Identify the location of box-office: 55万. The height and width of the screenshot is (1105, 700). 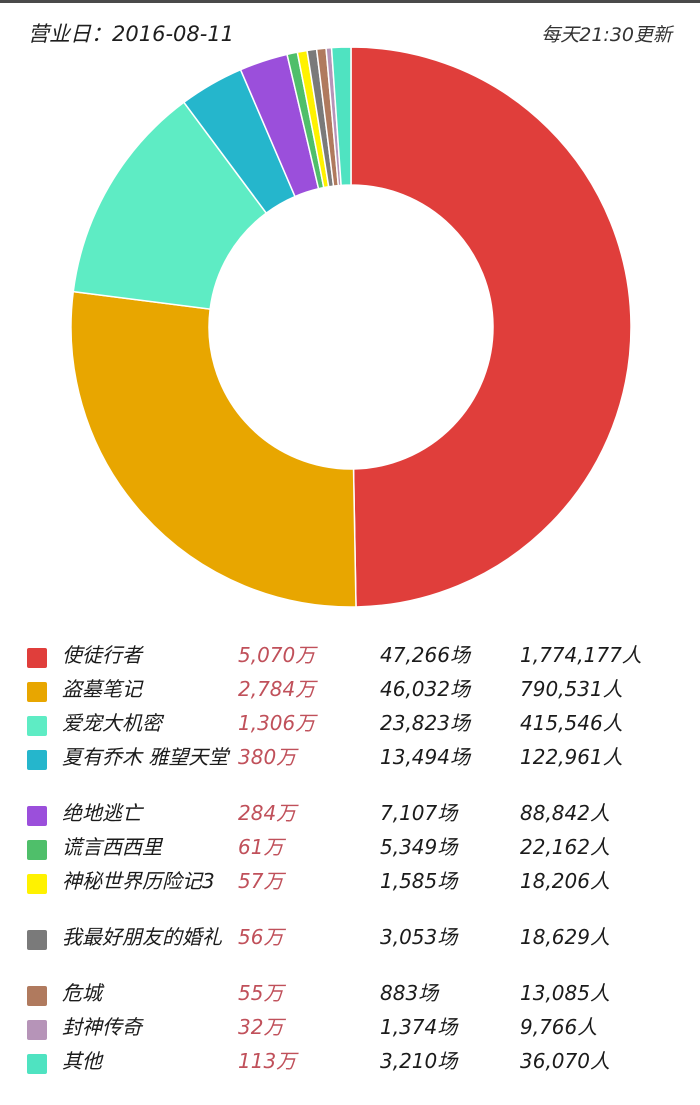
(261, 993).